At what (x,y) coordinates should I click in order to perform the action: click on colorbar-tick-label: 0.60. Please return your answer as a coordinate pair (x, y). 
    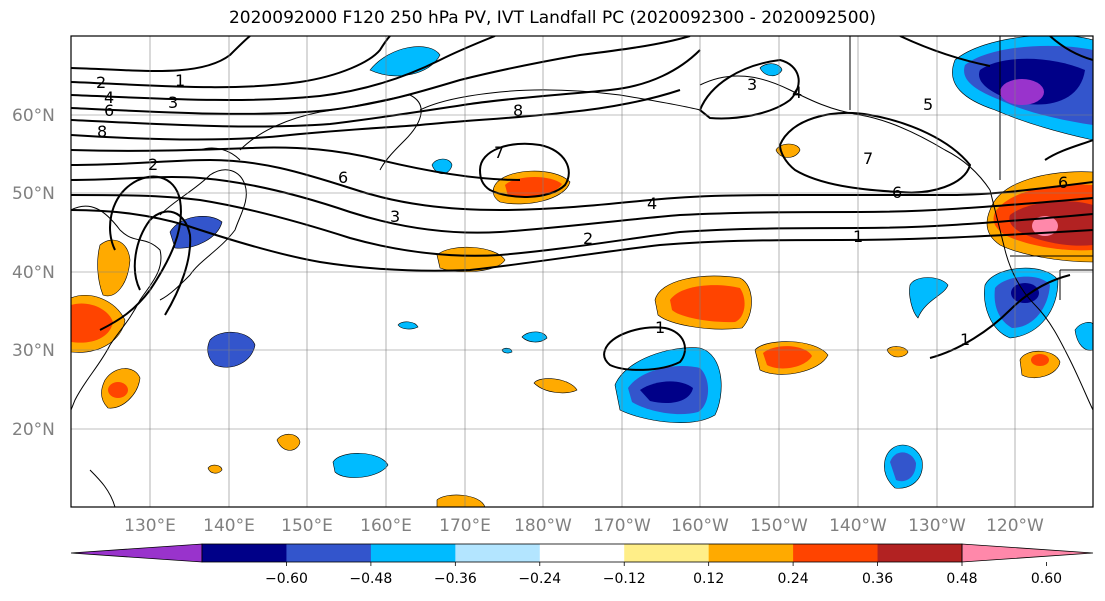
    Looking at the image, I should click on (1046, 579).